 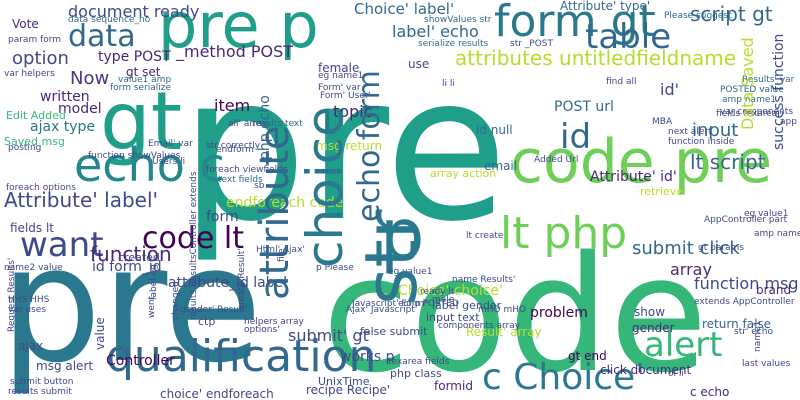 What do you see at coordinates (238, 31) in the screenshot?
I see `cloud-word: pre p` at bounding box center [238, 31].